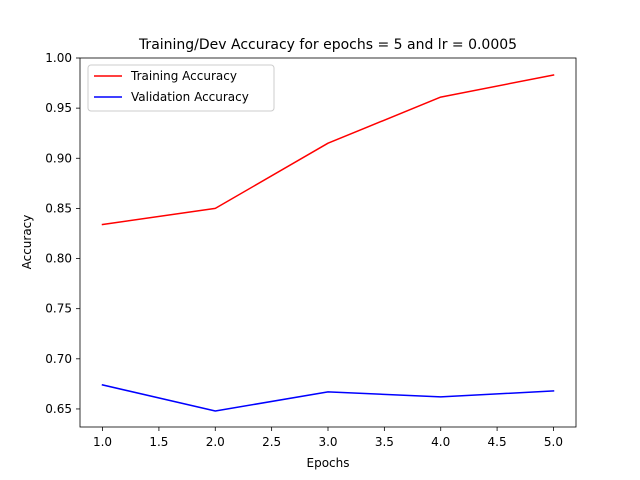  Describe the element at coordinates (497, 442) in the screenshot. I see `x-tick-label: 4.5` at that location.